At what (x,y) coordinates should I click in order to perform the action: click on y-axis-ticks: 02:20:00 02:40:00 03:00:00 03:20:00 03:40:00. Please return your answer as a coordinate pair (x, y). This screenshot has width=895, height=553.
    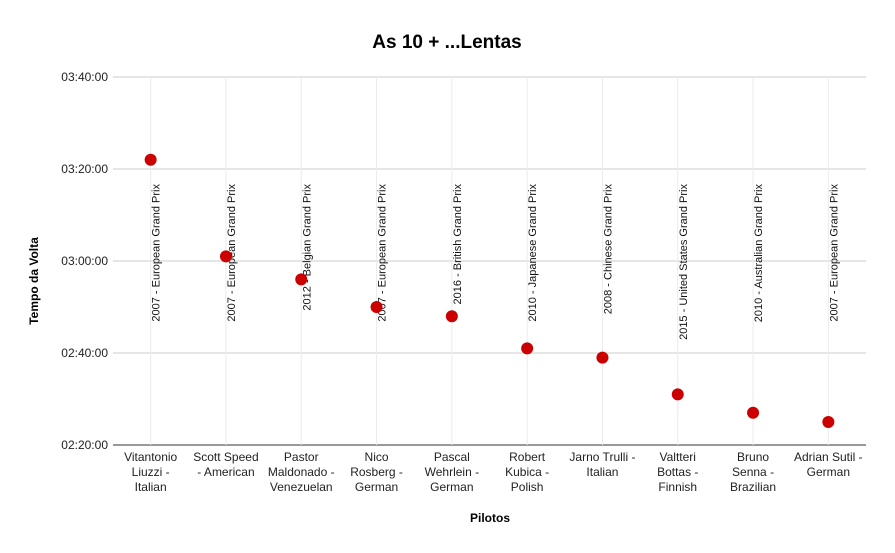
    Looking at the image, I should click on (84, 261).